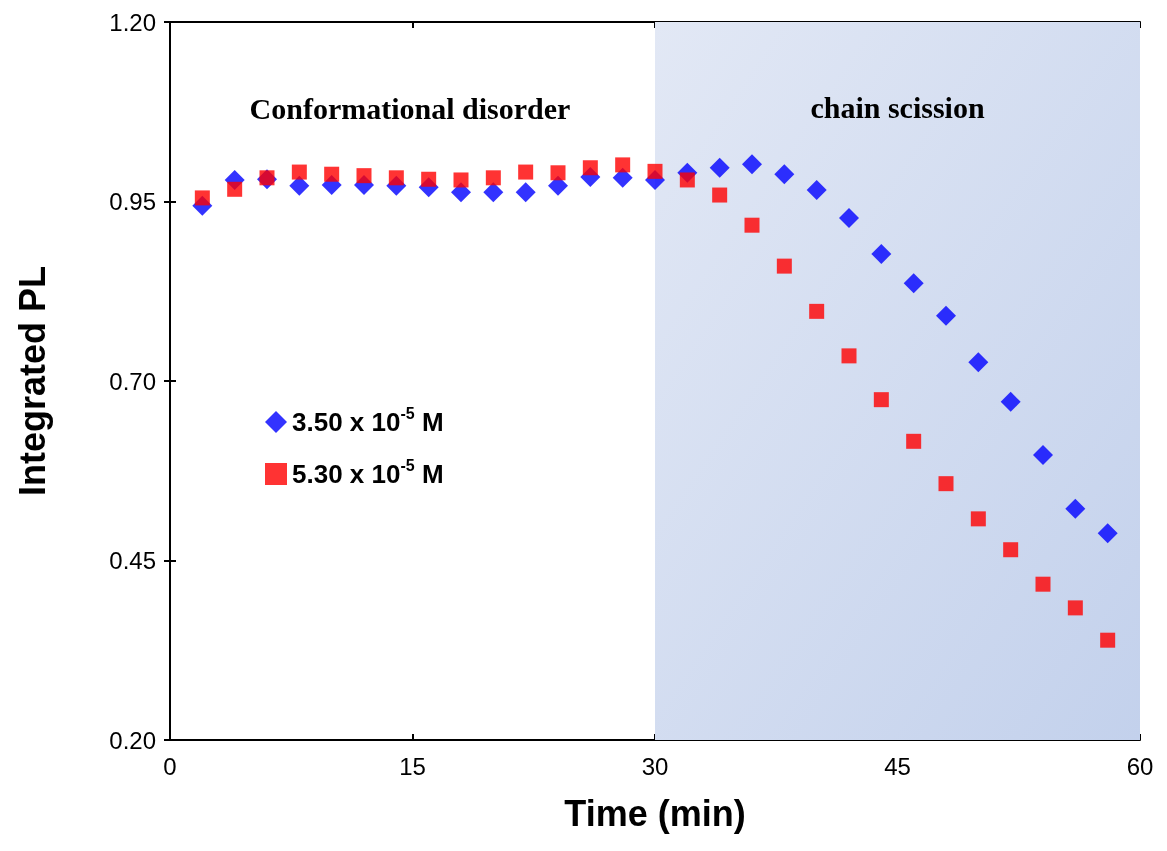 This screenshot has width=1167, height=851. What do you see at coordinates (132, 740) in the screenshot?
I see `y-tick-label: 0.20` at bounding box center [132, 740].